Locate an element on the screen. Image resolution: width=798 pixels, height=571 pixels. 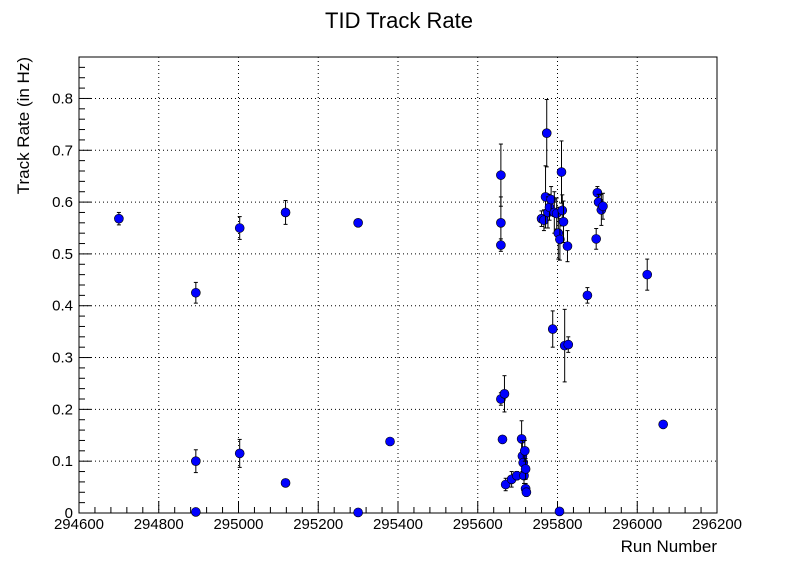
x-tick-label: 296000 is located at coordinates (637, 524).